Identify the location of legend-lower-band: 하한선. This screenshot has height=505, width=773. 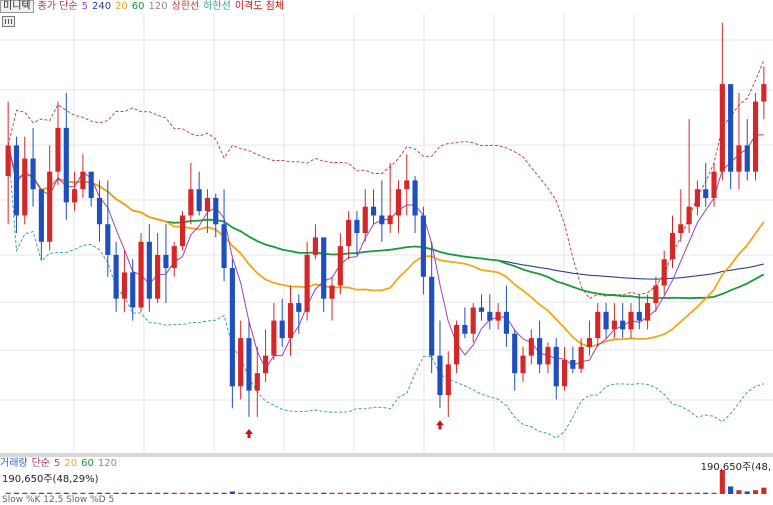
(217, 6).